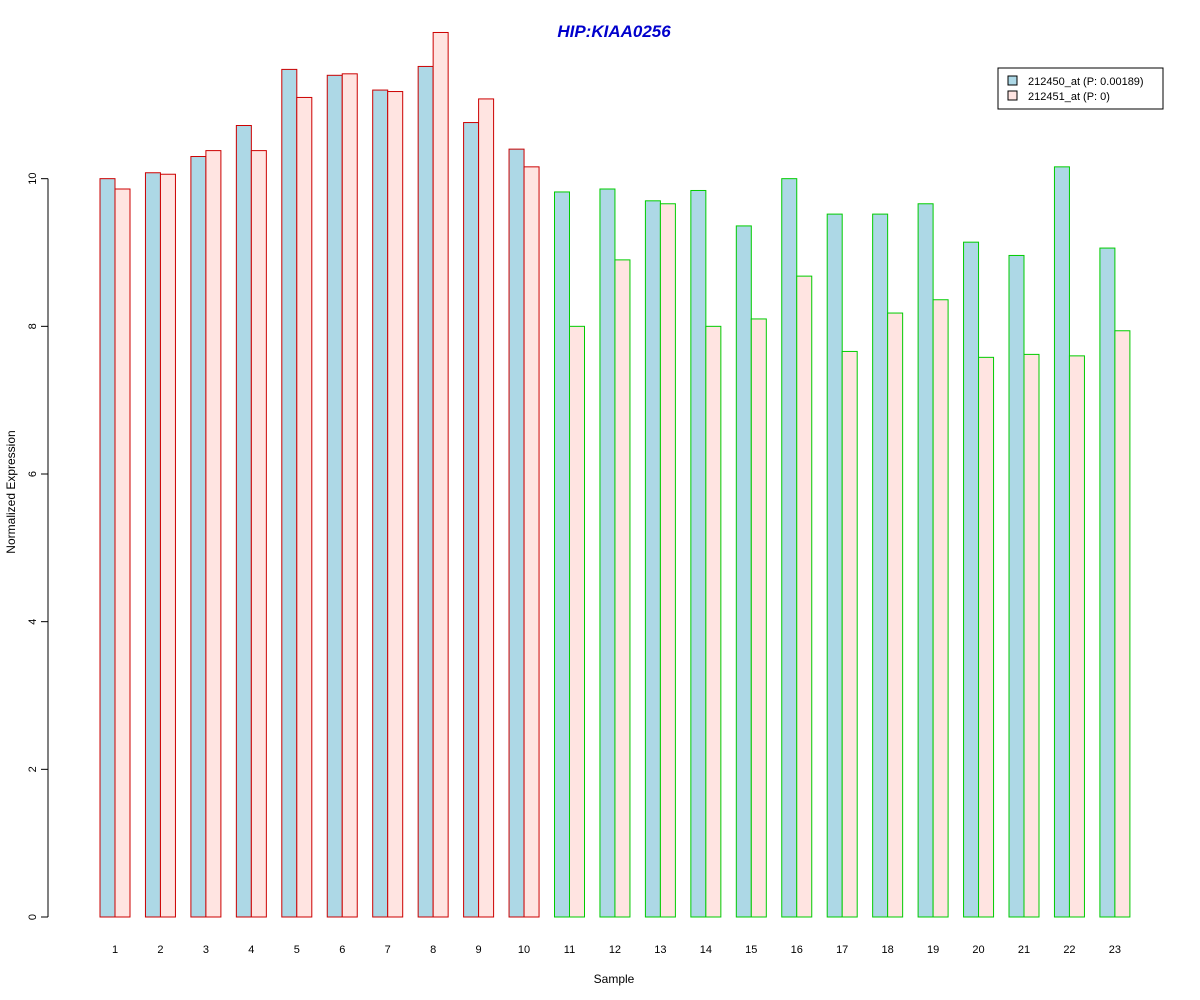  I want to click on y-tick-label: 2, so click(33, 769).